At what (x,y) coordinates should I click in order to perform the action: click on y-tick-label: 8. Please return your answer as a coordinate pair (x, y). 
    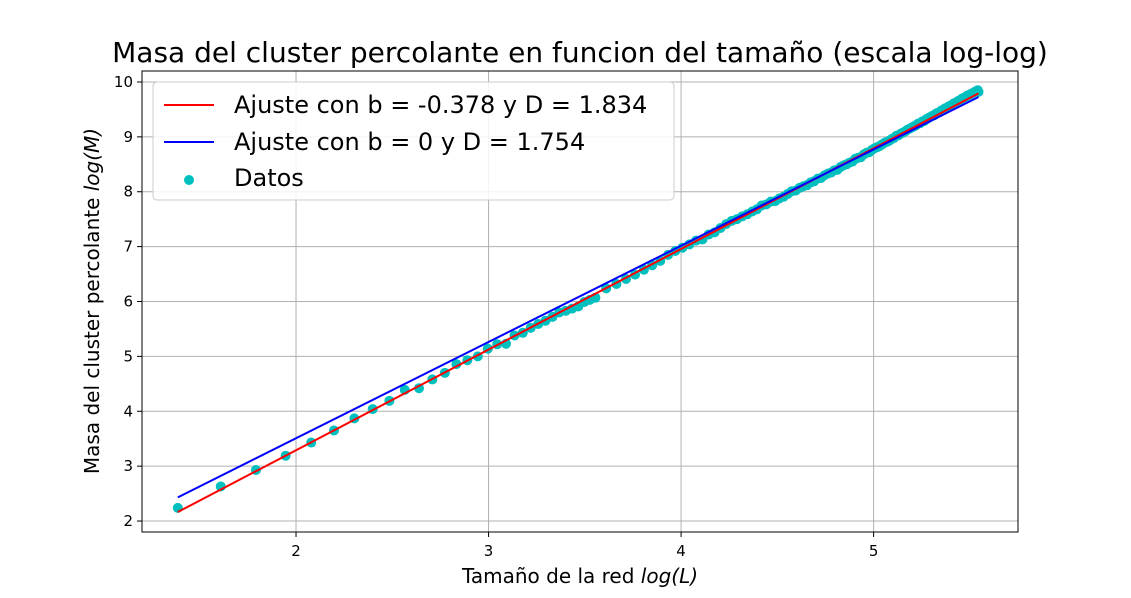
    Looking at the image, I should click on (128, 192).